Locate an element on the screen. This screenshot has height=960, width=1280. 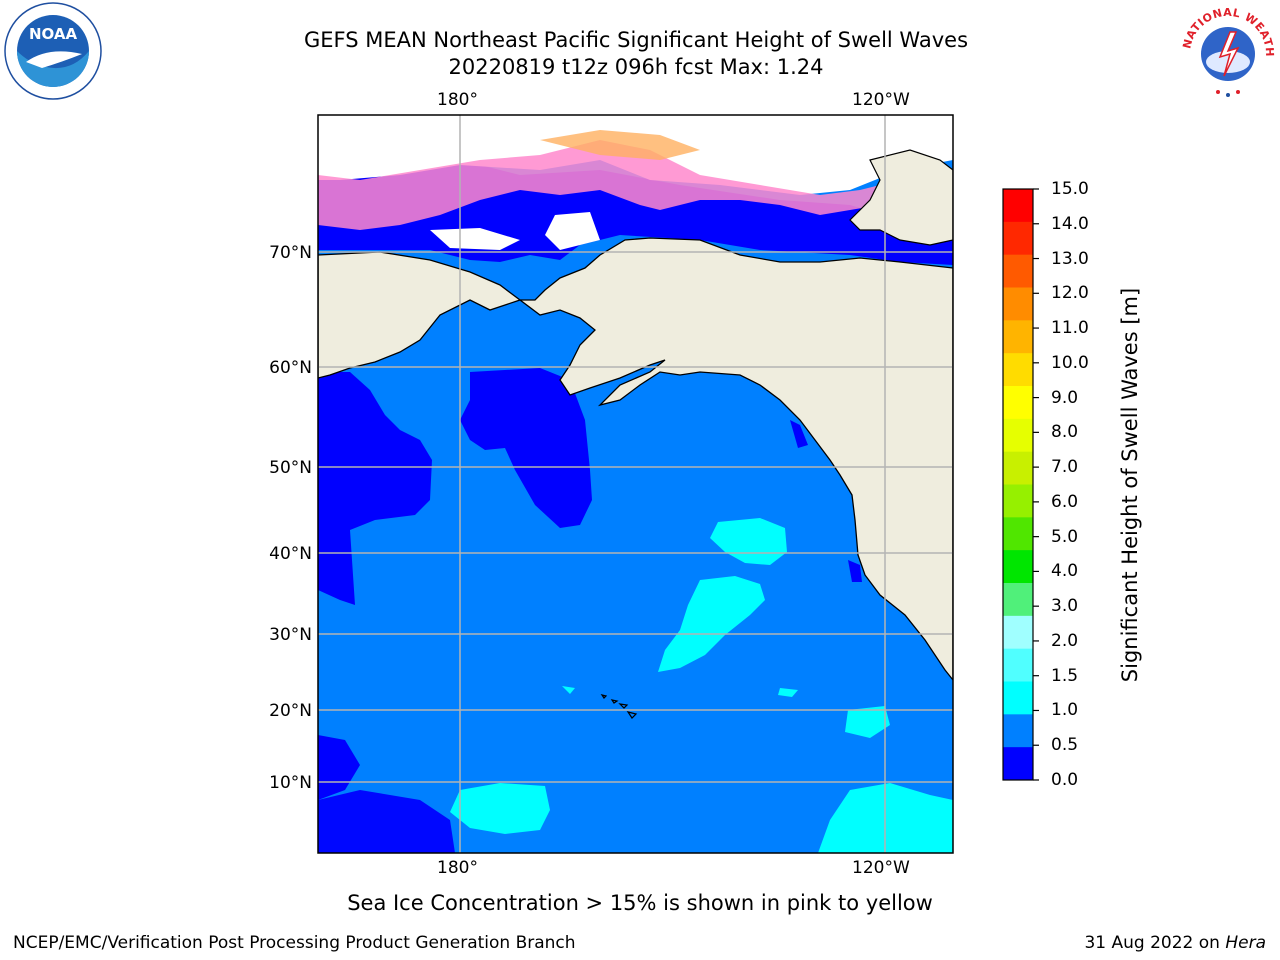
colorbar-tick-label: 1.0 is located at coordinates (1065, 710).